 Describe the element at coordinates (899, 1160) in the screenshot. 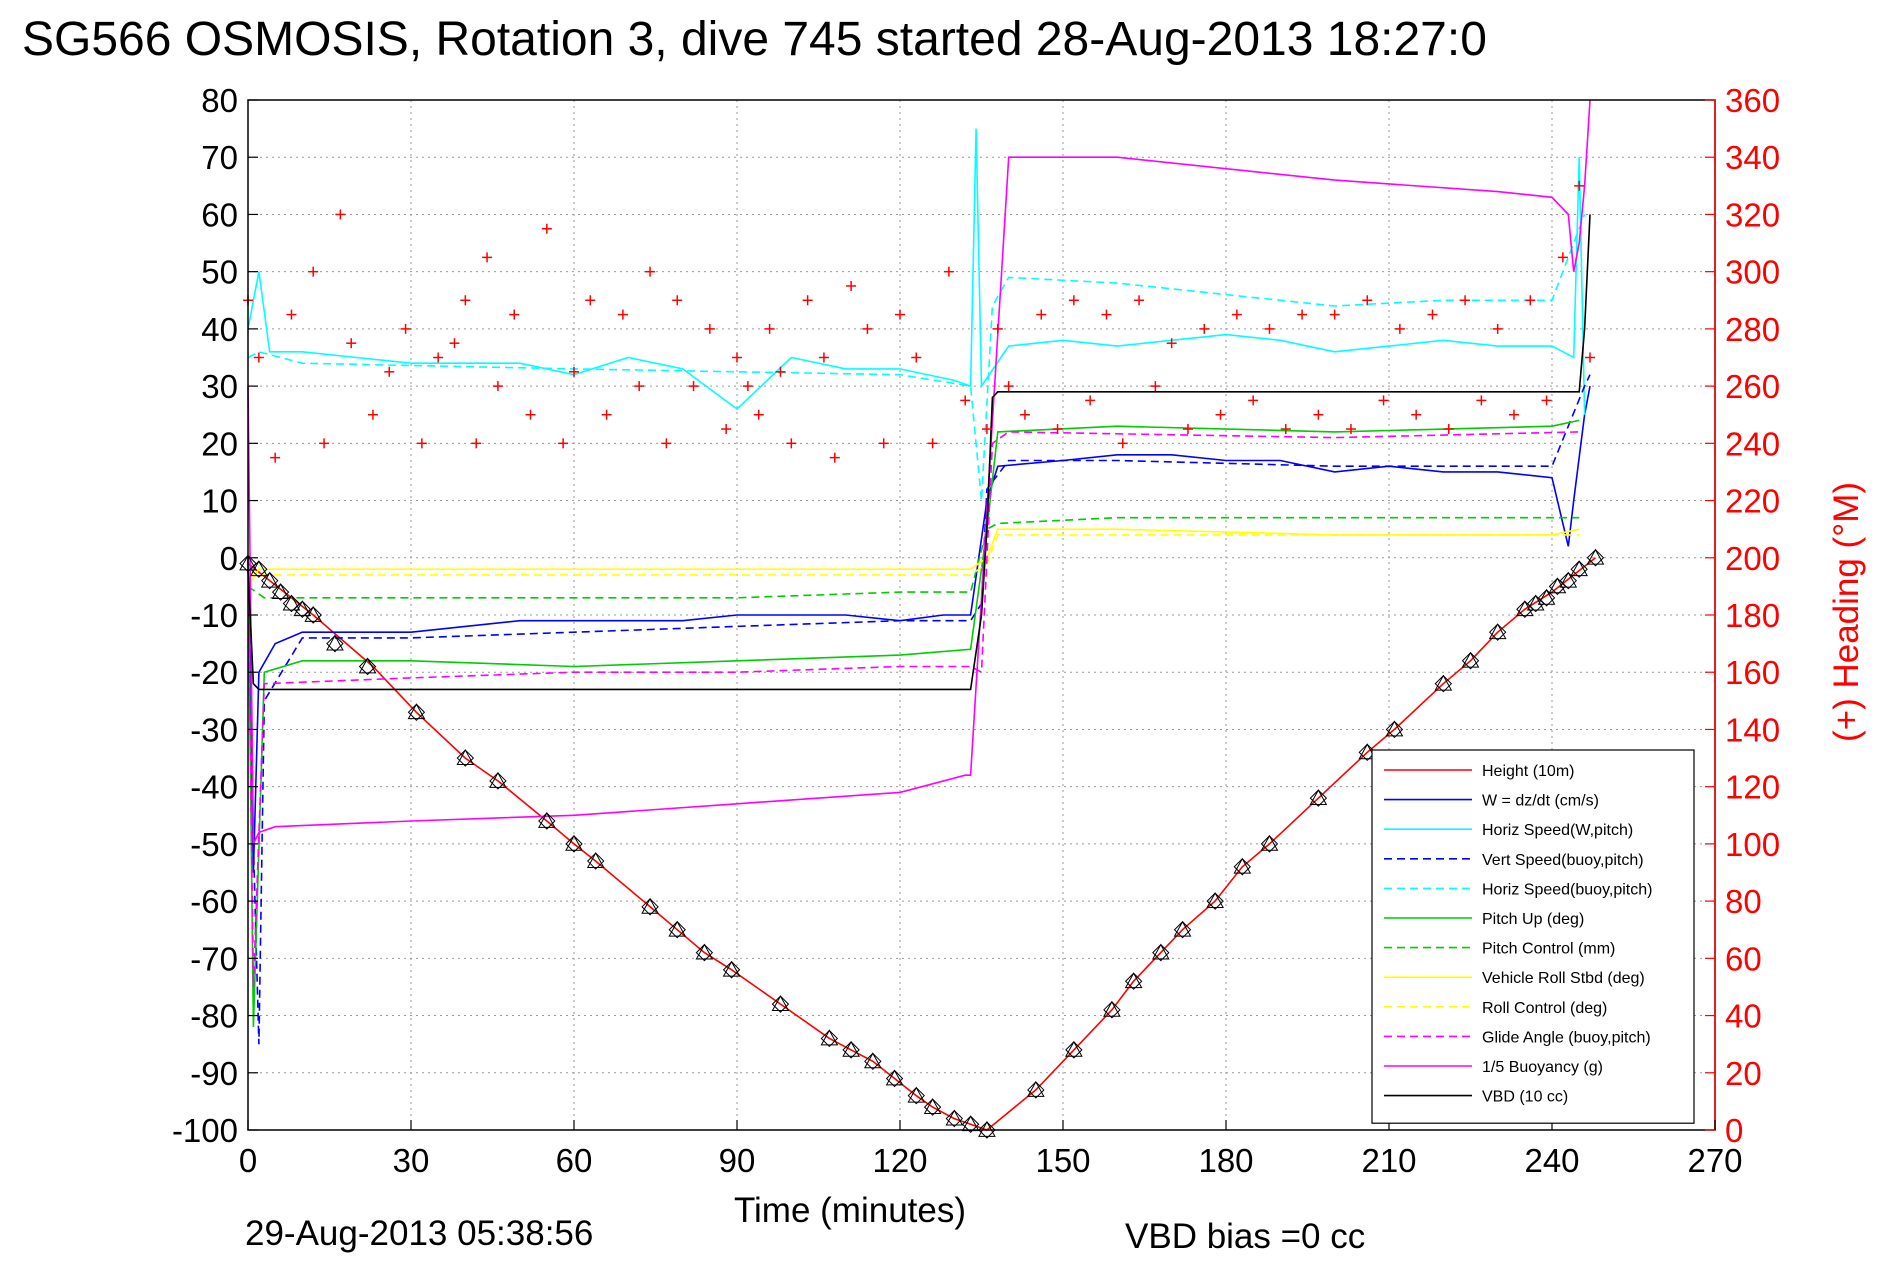

I see `x-tick-label: 120` at that location.